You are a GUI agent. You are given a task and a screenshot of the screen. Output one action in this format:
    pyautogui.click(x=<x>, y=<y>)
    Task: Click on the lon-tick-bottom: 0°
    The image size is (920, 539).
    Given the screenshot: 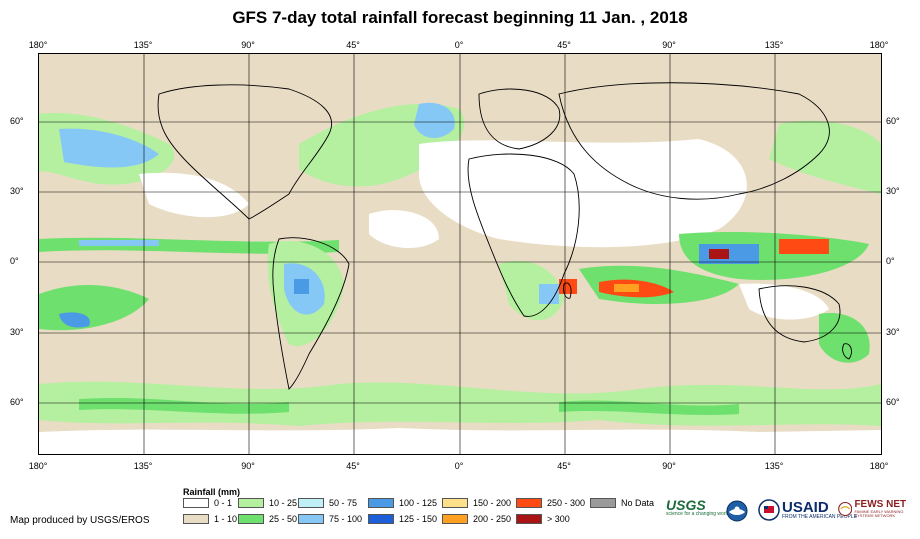 What is the action you would take?
    pyautogui.click(x=459, y=466)
    